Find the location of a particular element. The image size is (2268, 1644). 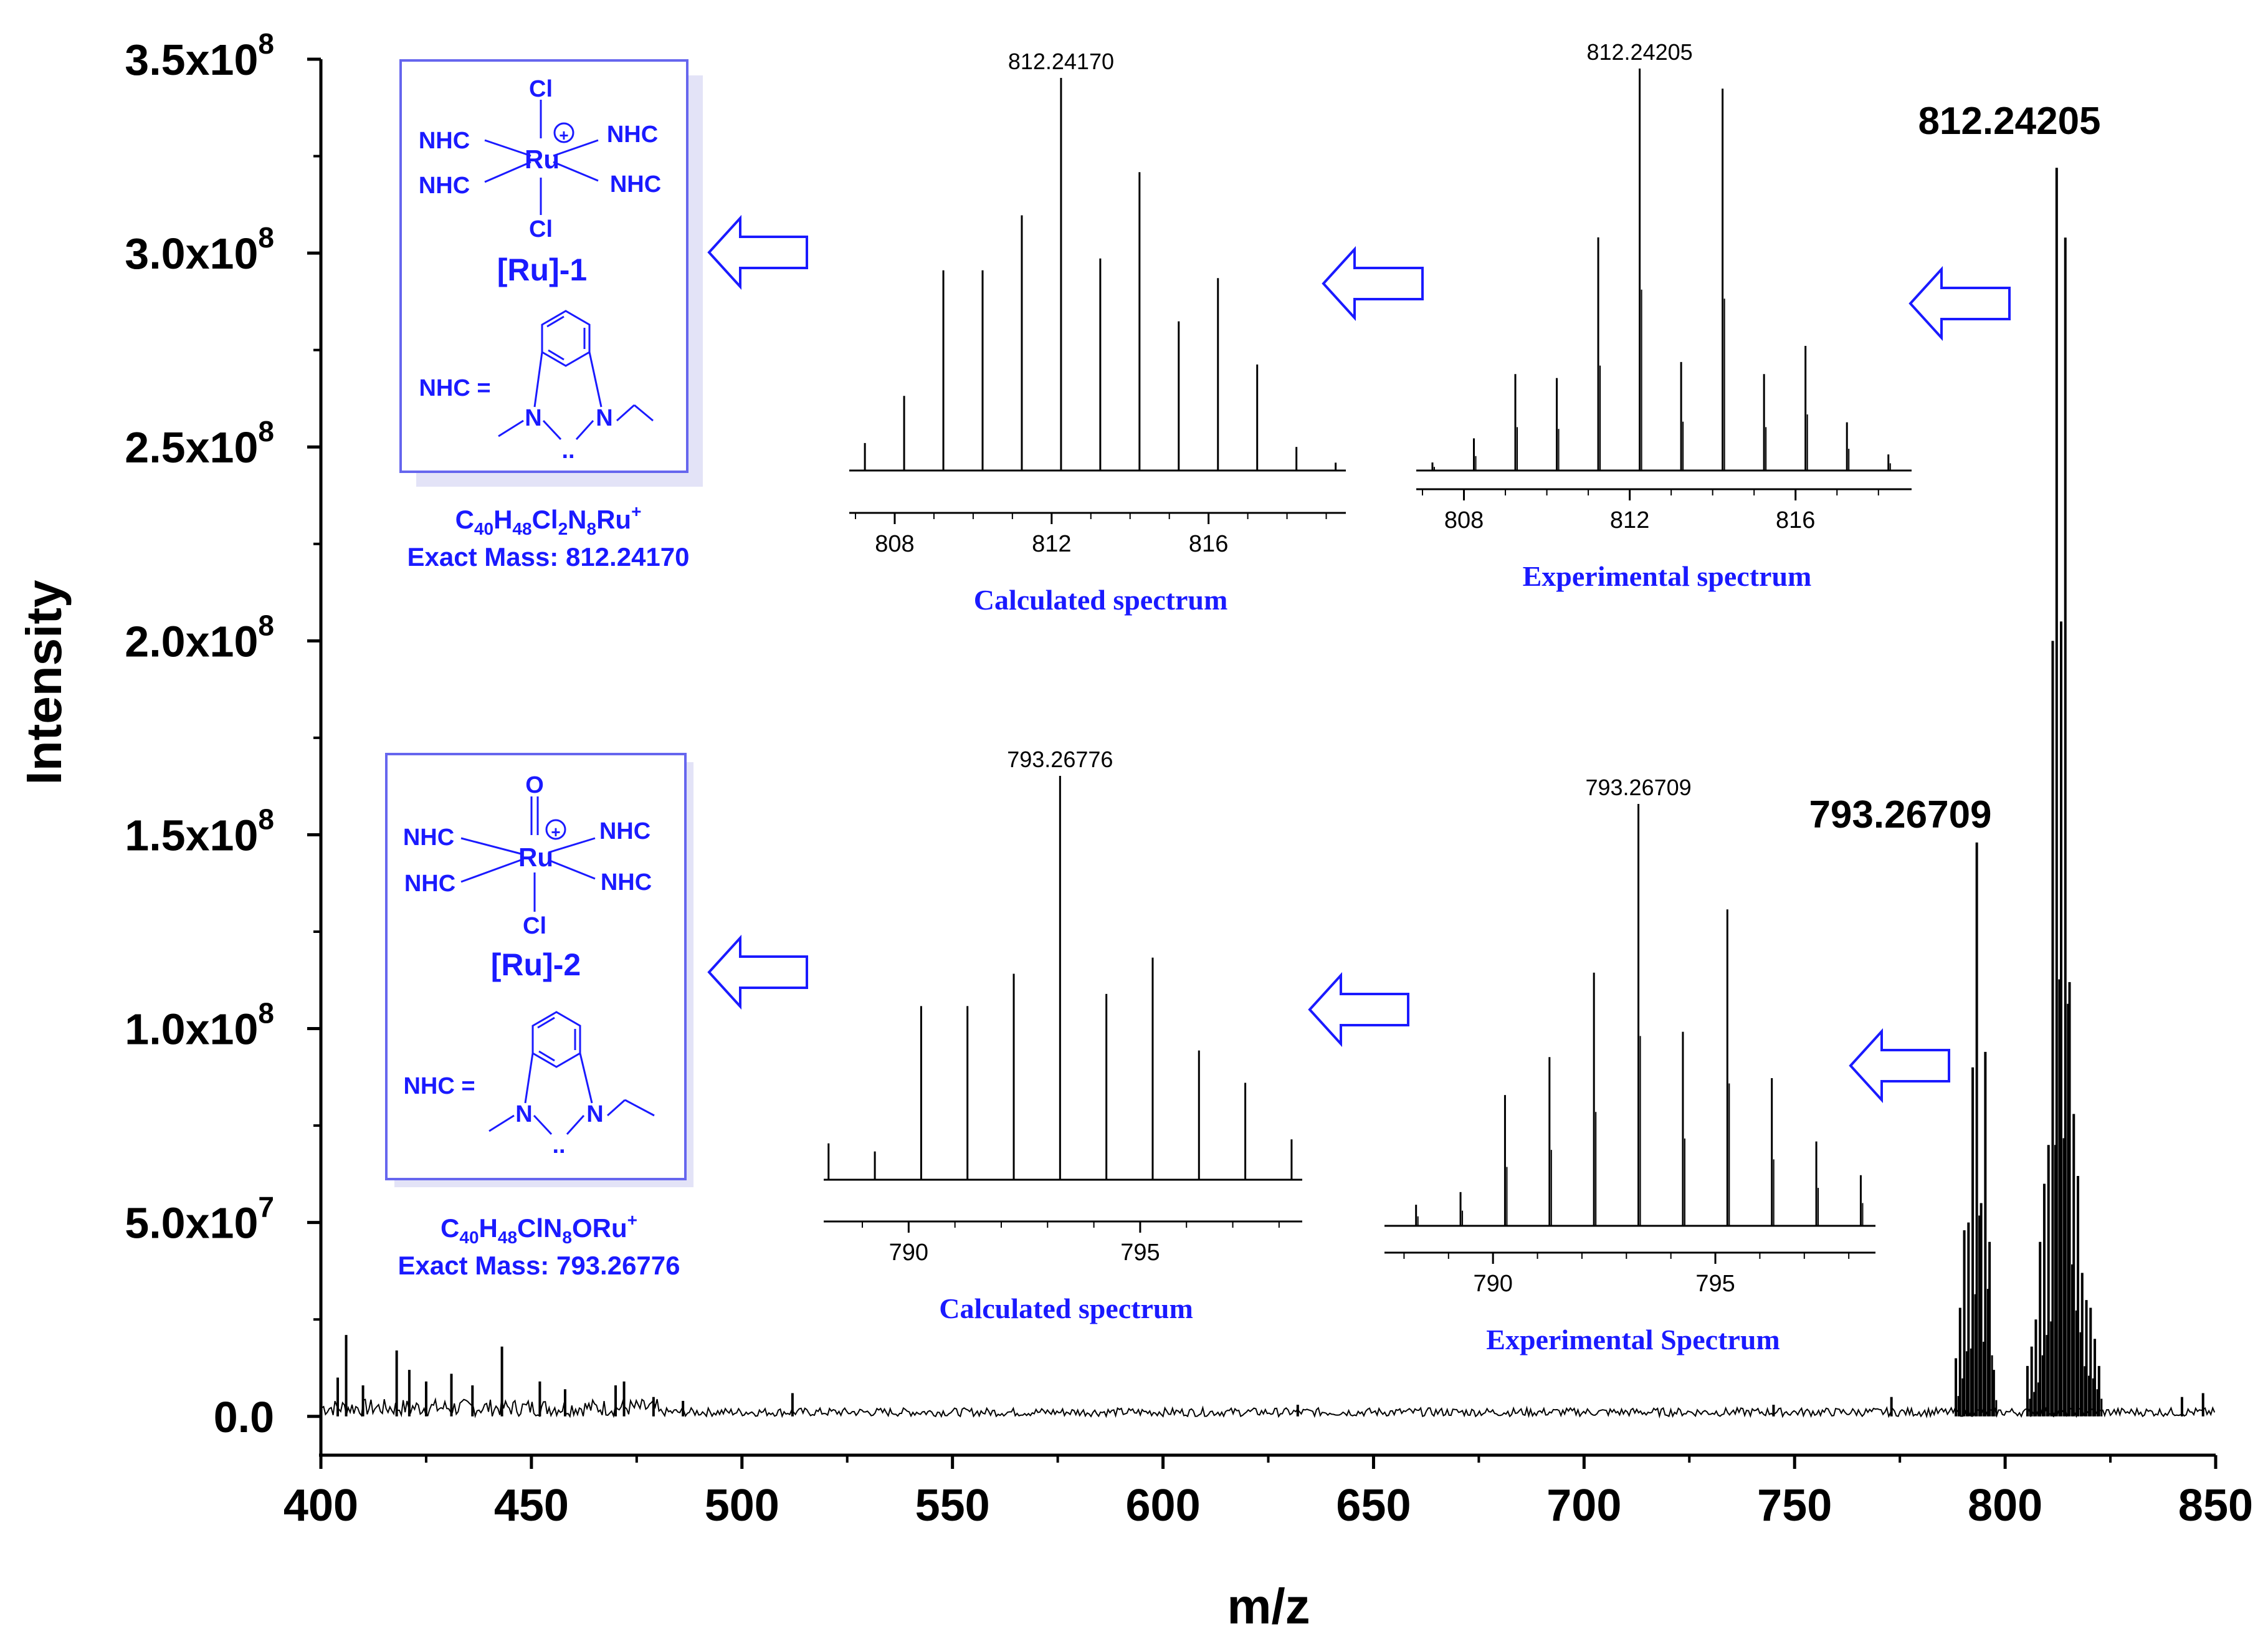

x-tick-label: 400 is located at coordinates (321, 1506).